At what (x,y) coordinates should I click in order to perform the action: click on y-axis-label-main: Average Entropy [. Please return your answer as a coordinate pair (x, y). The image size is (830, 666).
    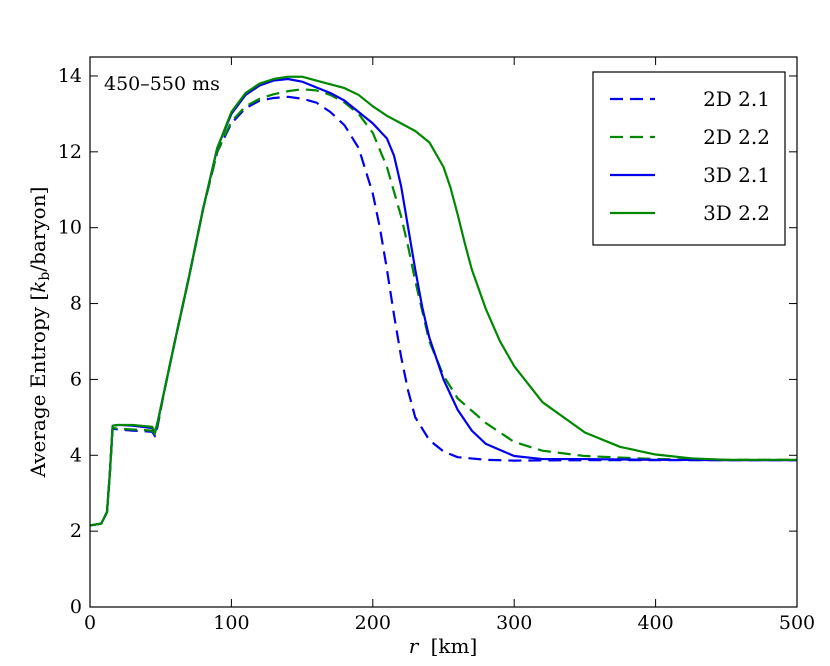
    Looking at the image, I should click on (38, 386).